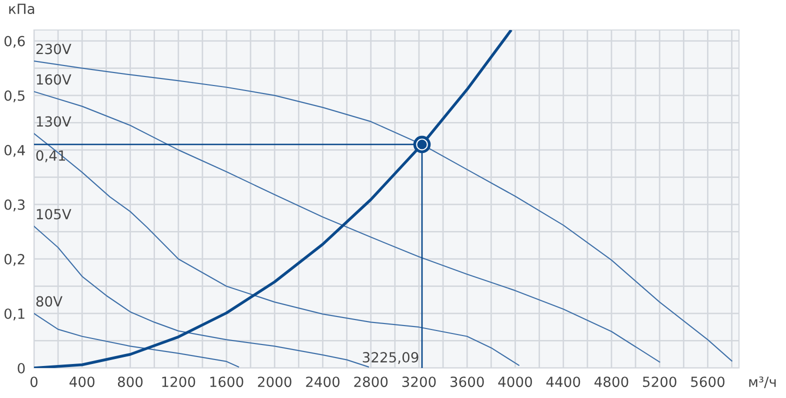 The height and width of the screenshot is (398, 786). I want to click on x-tick-label: 400, so click(82, 382).